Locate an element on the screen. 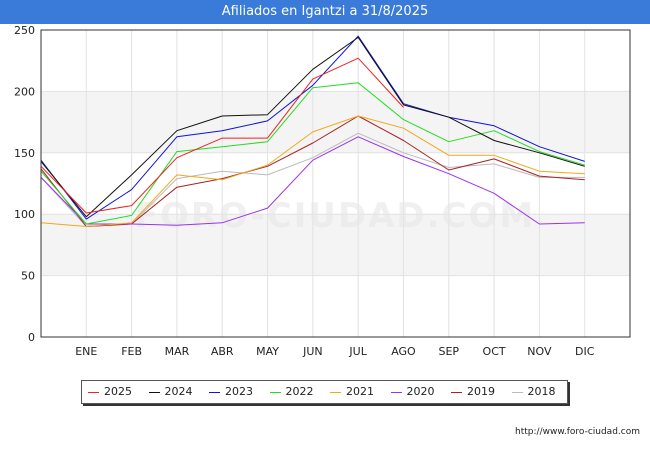 Image resolution: width=650 pixels, height=450 pixels. legend-item-2023: 2023 is located at coordinates (231, 392).